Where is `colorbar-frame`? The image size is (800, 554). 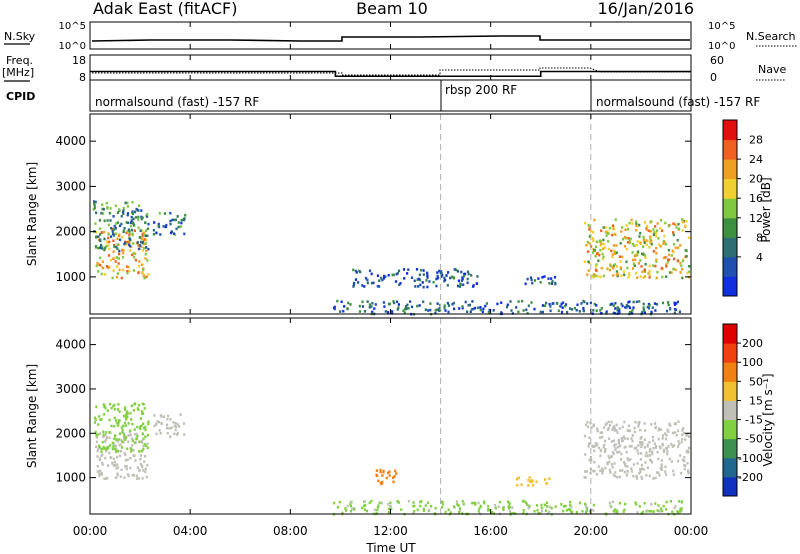 colorbar-frame is located at coordinates (730, 410).